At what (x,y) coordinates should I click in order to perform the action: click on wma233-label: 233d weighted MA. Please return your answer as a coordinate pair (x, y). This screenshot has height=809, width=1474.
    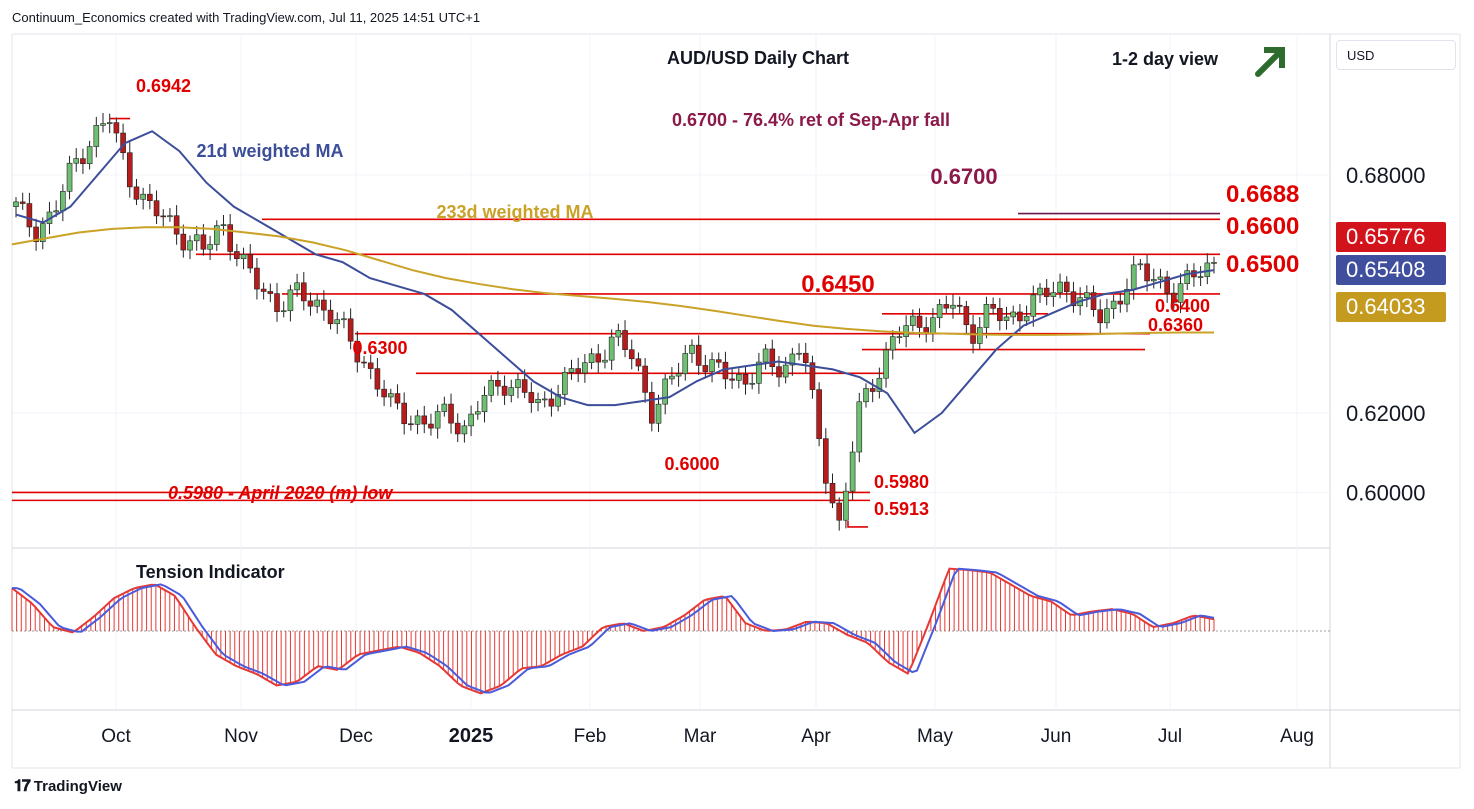
    Looking at the image, I should click on (514, 212).